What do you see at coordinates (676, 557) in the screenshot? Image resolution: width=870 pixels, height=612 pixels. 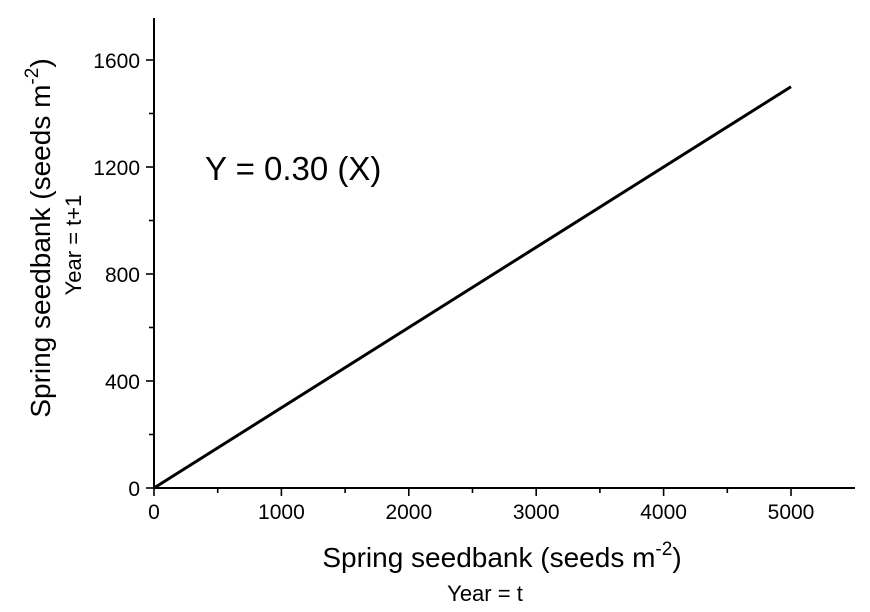 I see `x-axis-title-end: )` at bounding box center [676, 557].